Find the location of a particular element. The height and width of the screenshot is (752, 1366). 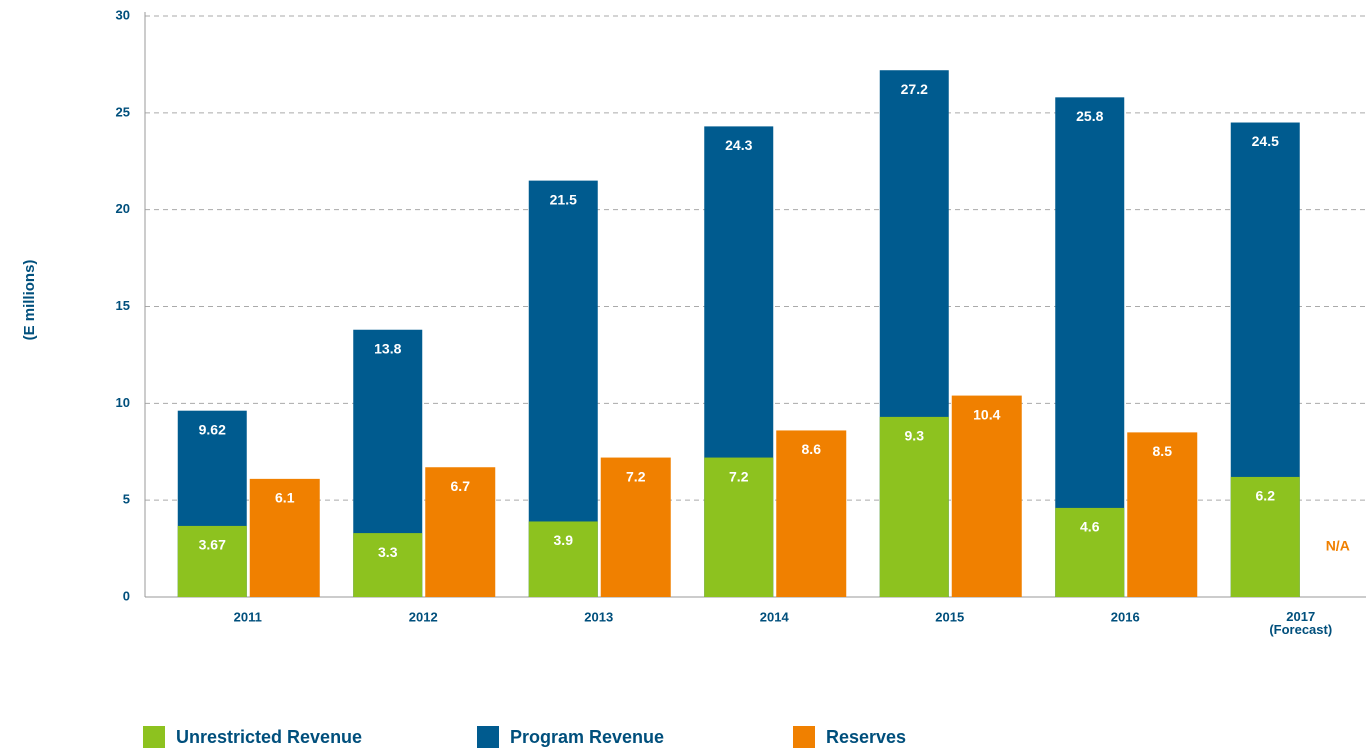

x-tick-label: 2014 is located at coordinates (775, 616).